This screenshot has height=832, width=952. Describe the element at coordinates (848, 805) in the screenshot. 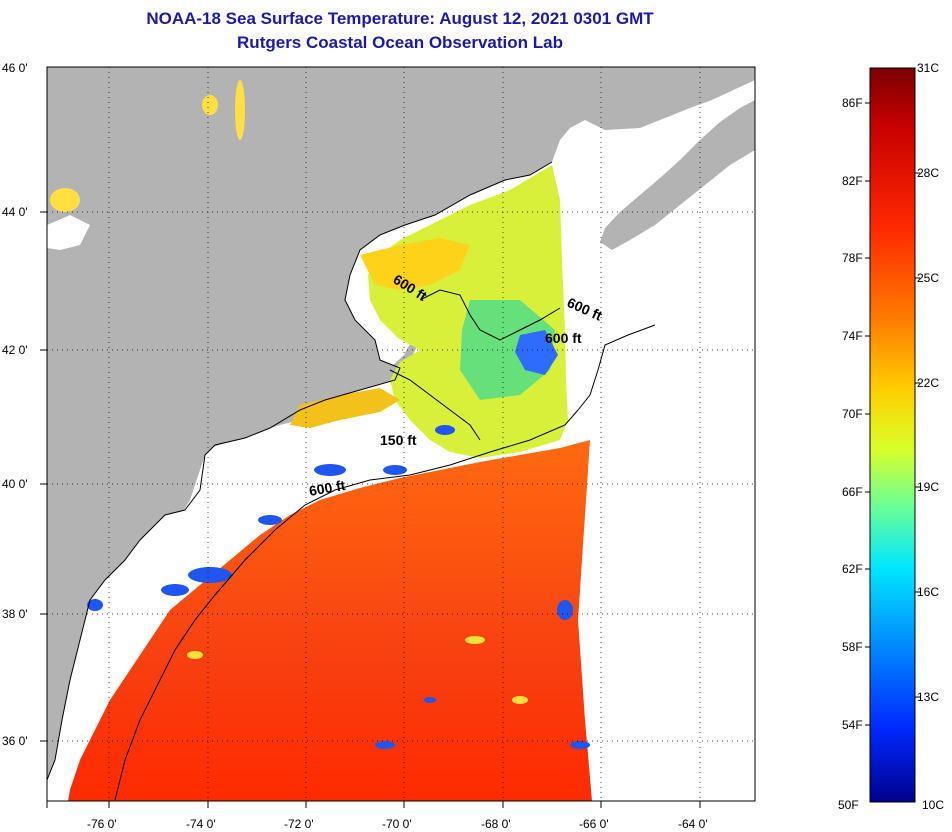

I see `colorbar-min-label: 50F` at that location.